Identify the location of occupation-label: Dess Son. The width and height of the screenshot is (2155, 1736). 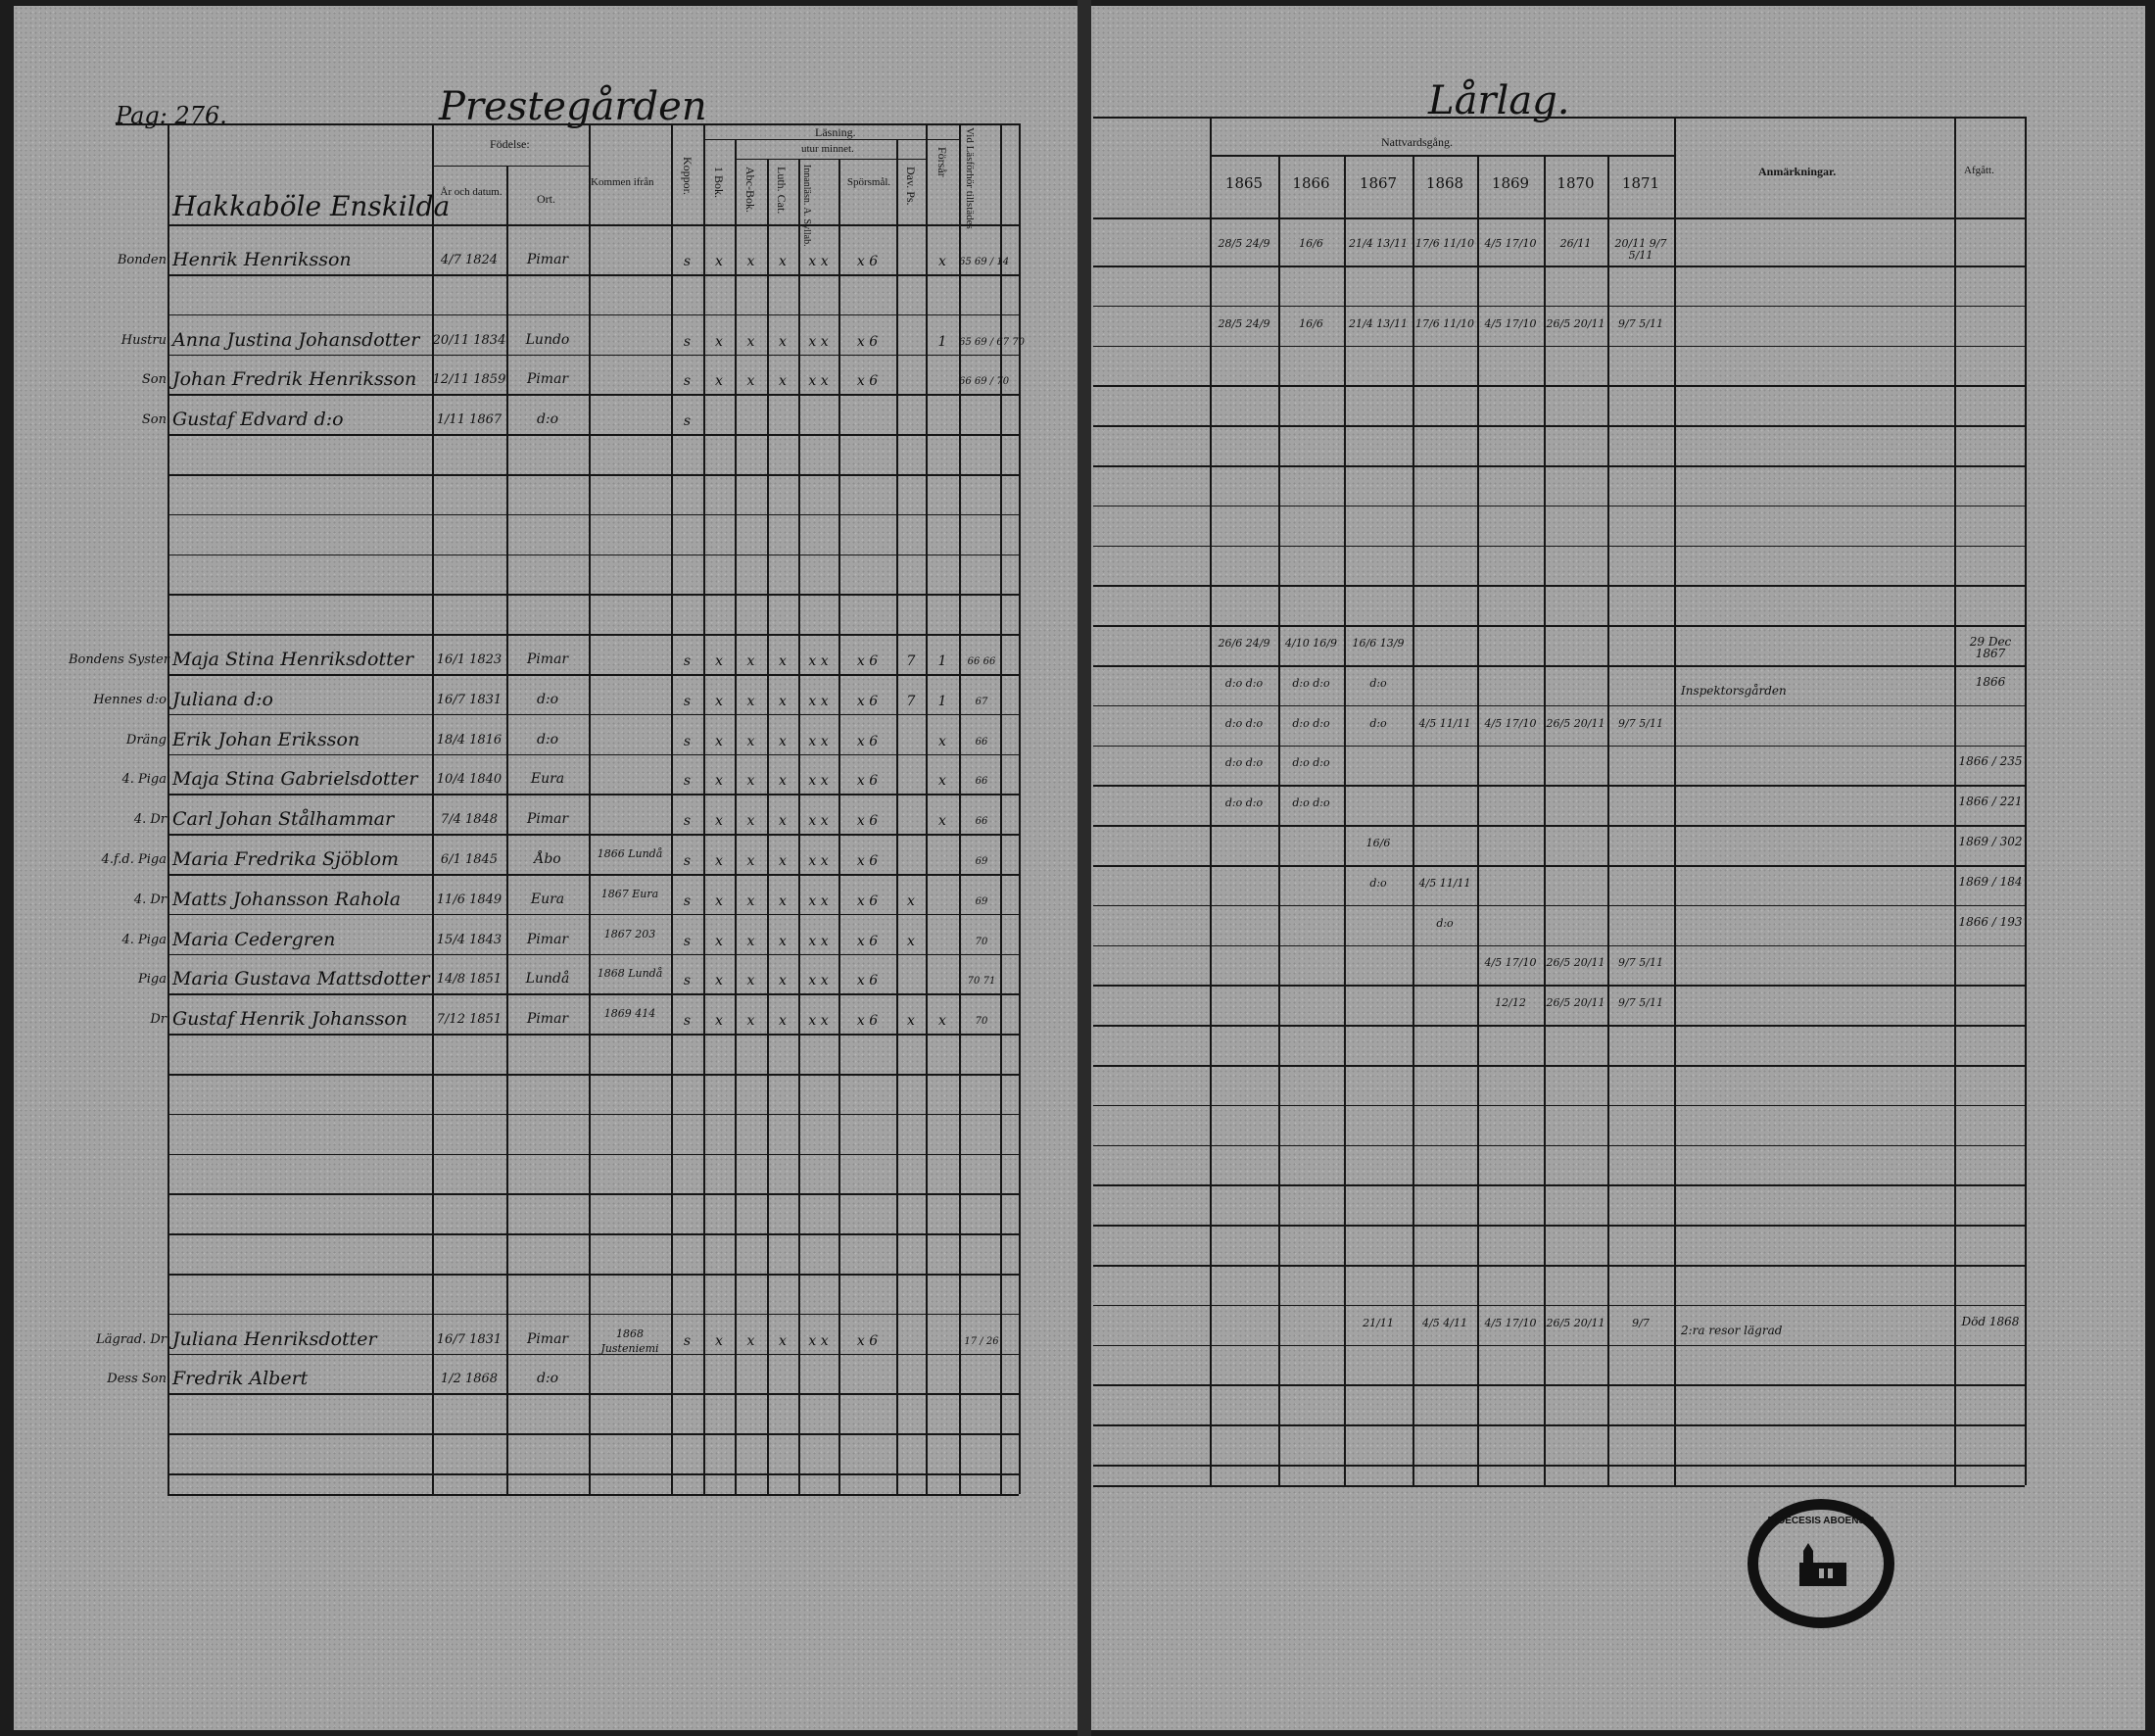
(137, 1379).